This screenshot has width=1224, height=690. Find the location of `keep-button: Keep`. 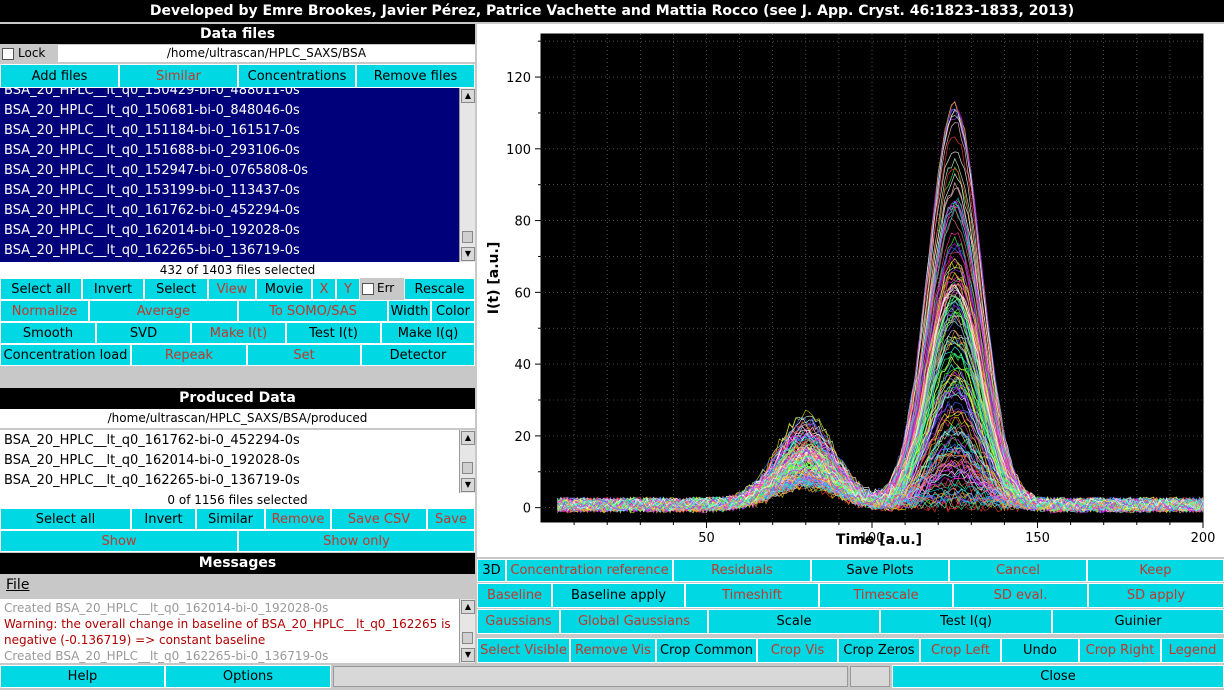

keep-button: Keep is located at coordinates (1155, 570).